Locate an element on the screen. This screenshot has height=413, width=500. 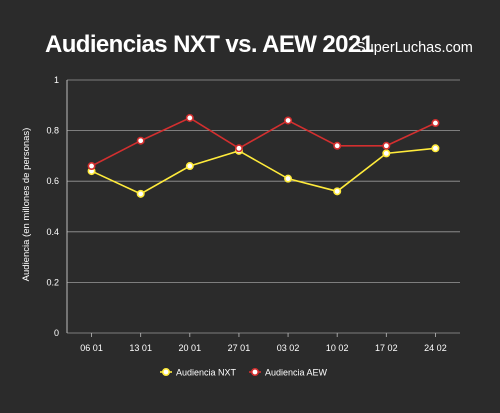
y-tick-label: 0.4 is located at coordinates (52, 232).